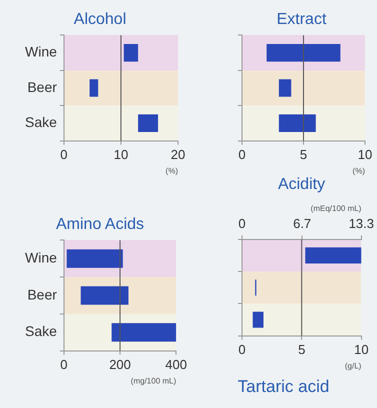 Image resolution: width=377 pixels, height=408 pixels. Describe the element at coordinates (153, 381) in the screenshot. I see `x-axis-title: (mg/100 mL)` at that location.